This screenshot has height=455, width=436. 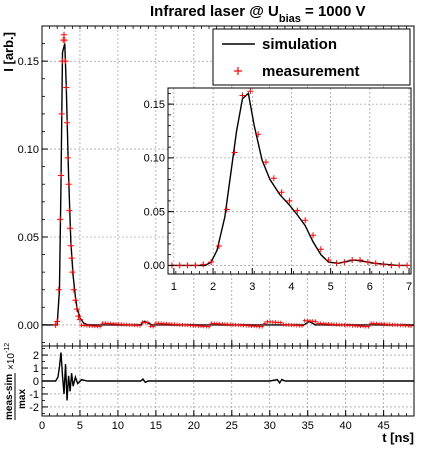 I want to click on x-tick-label: 0, so click(x=42, y=426).